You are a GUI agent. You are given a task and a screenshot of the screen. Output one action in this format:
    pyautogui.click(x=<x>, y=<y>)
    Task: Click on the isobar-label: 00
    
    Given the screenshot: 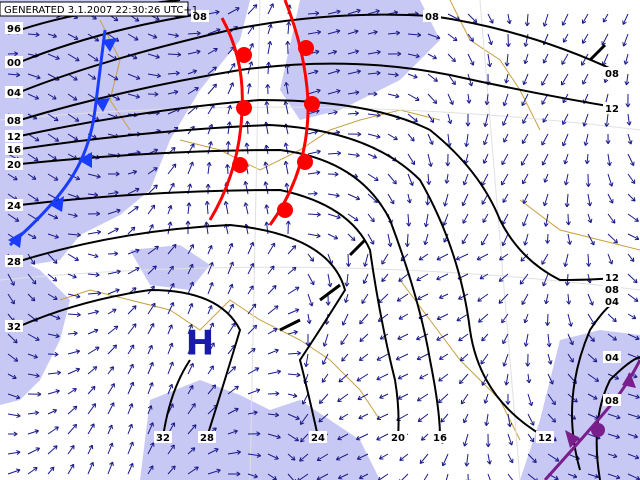 What is the action you would take?
    pyautogui.click(x=14, y=63)
    